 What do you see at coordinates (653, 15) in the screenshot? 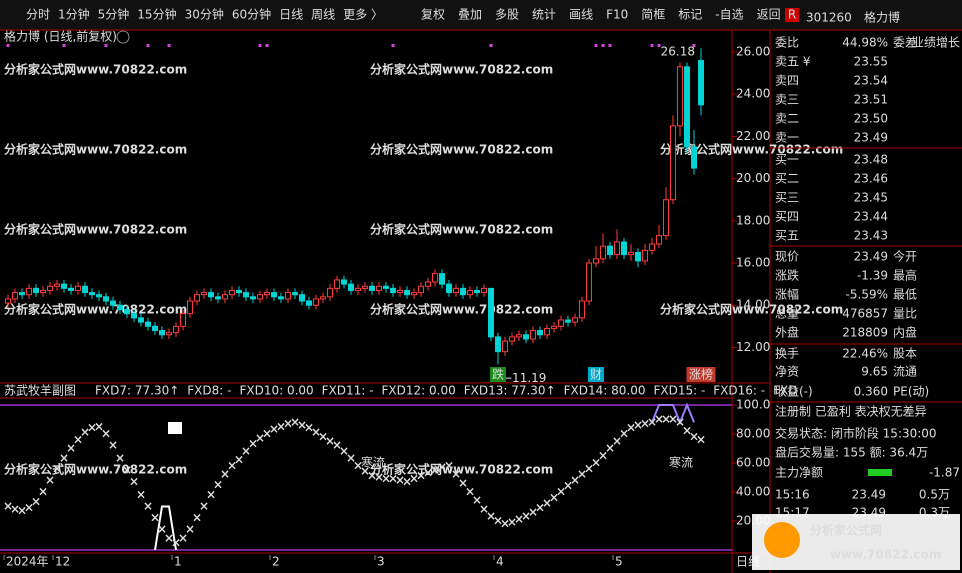
I see `toolbar-button: 简框` at bounding box center [653, 15].